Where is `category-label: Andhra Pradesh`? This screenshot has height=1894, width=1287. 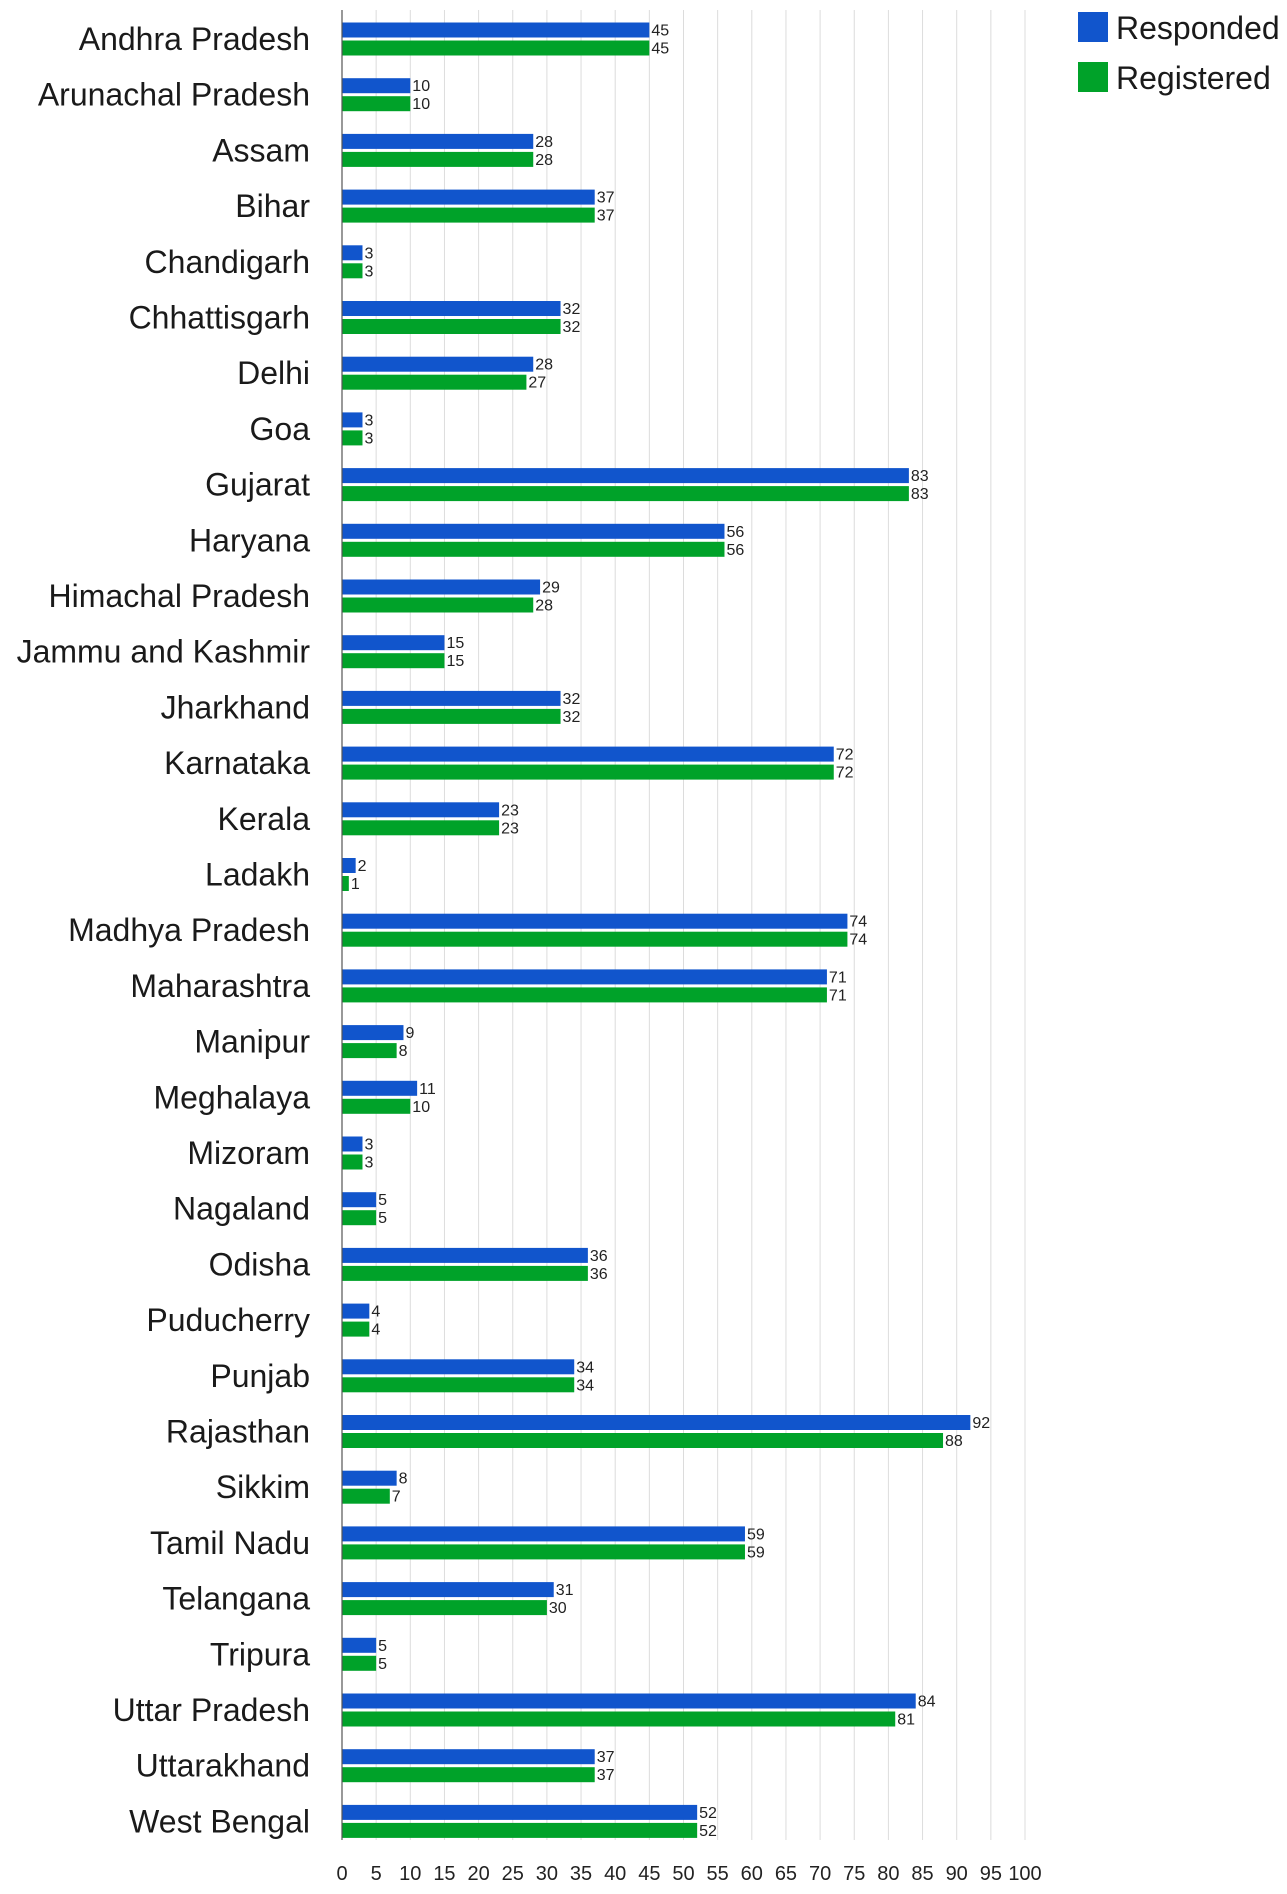 category-label: Andhra Pradesh is located at coordinates (194, 39).